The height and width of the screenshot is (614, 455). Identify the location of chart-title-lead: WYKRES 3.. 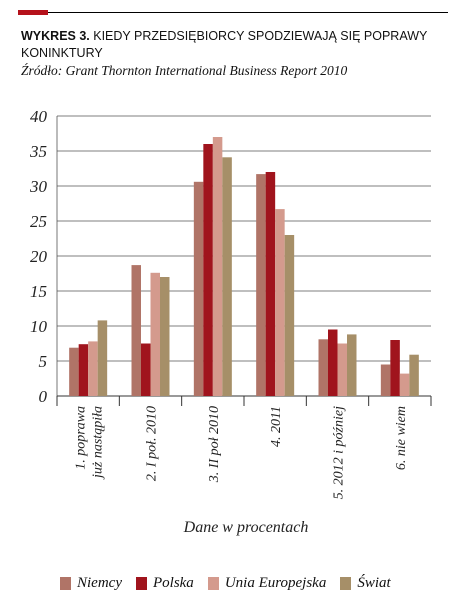
(55, 36).